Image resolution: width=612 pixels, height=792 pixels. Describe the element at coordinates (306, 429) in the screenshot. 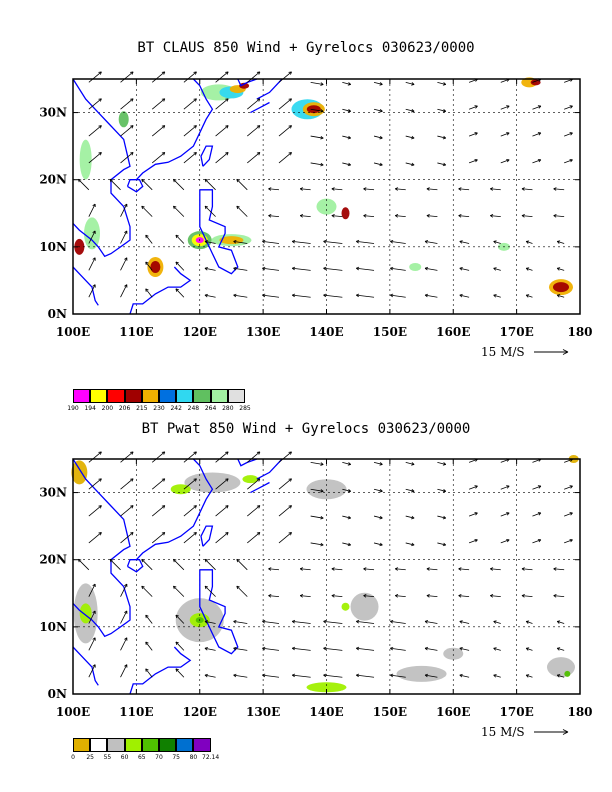

I see `map2-title: BT Pwat 850 Wind + Gyrelocs 030623/0000` at that location.